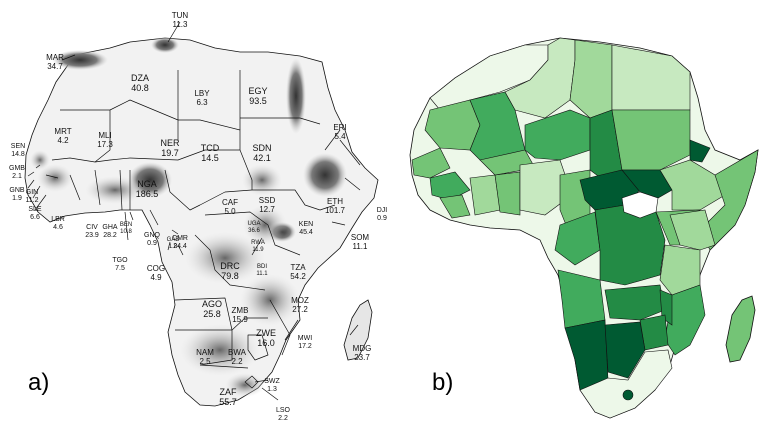 The image size is (768, 433). What do you see at coordinates (35, 217) in the screenshot?
I see `country-population: 6.6` at bounding box center [35, 217].